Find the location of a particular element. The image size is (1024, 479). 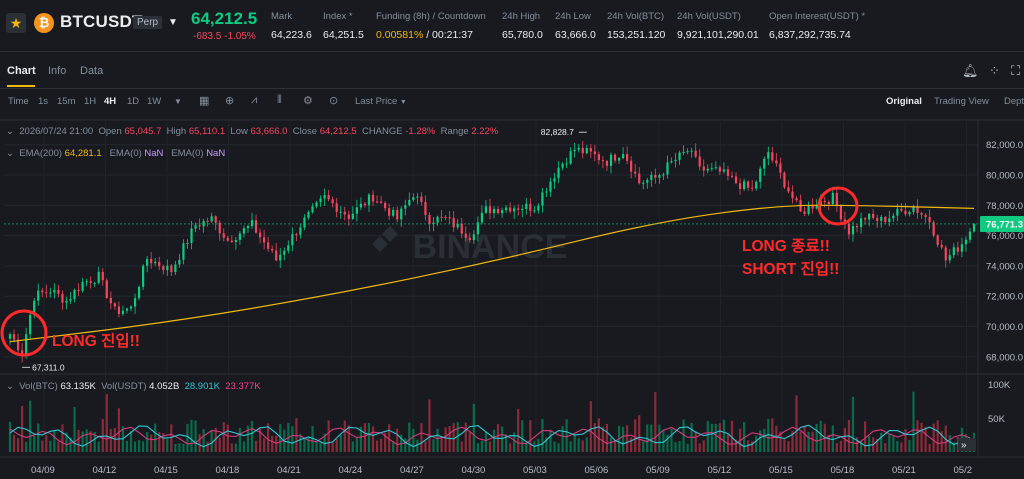

tab-chart: Chart is located at coordinates (21, 71).